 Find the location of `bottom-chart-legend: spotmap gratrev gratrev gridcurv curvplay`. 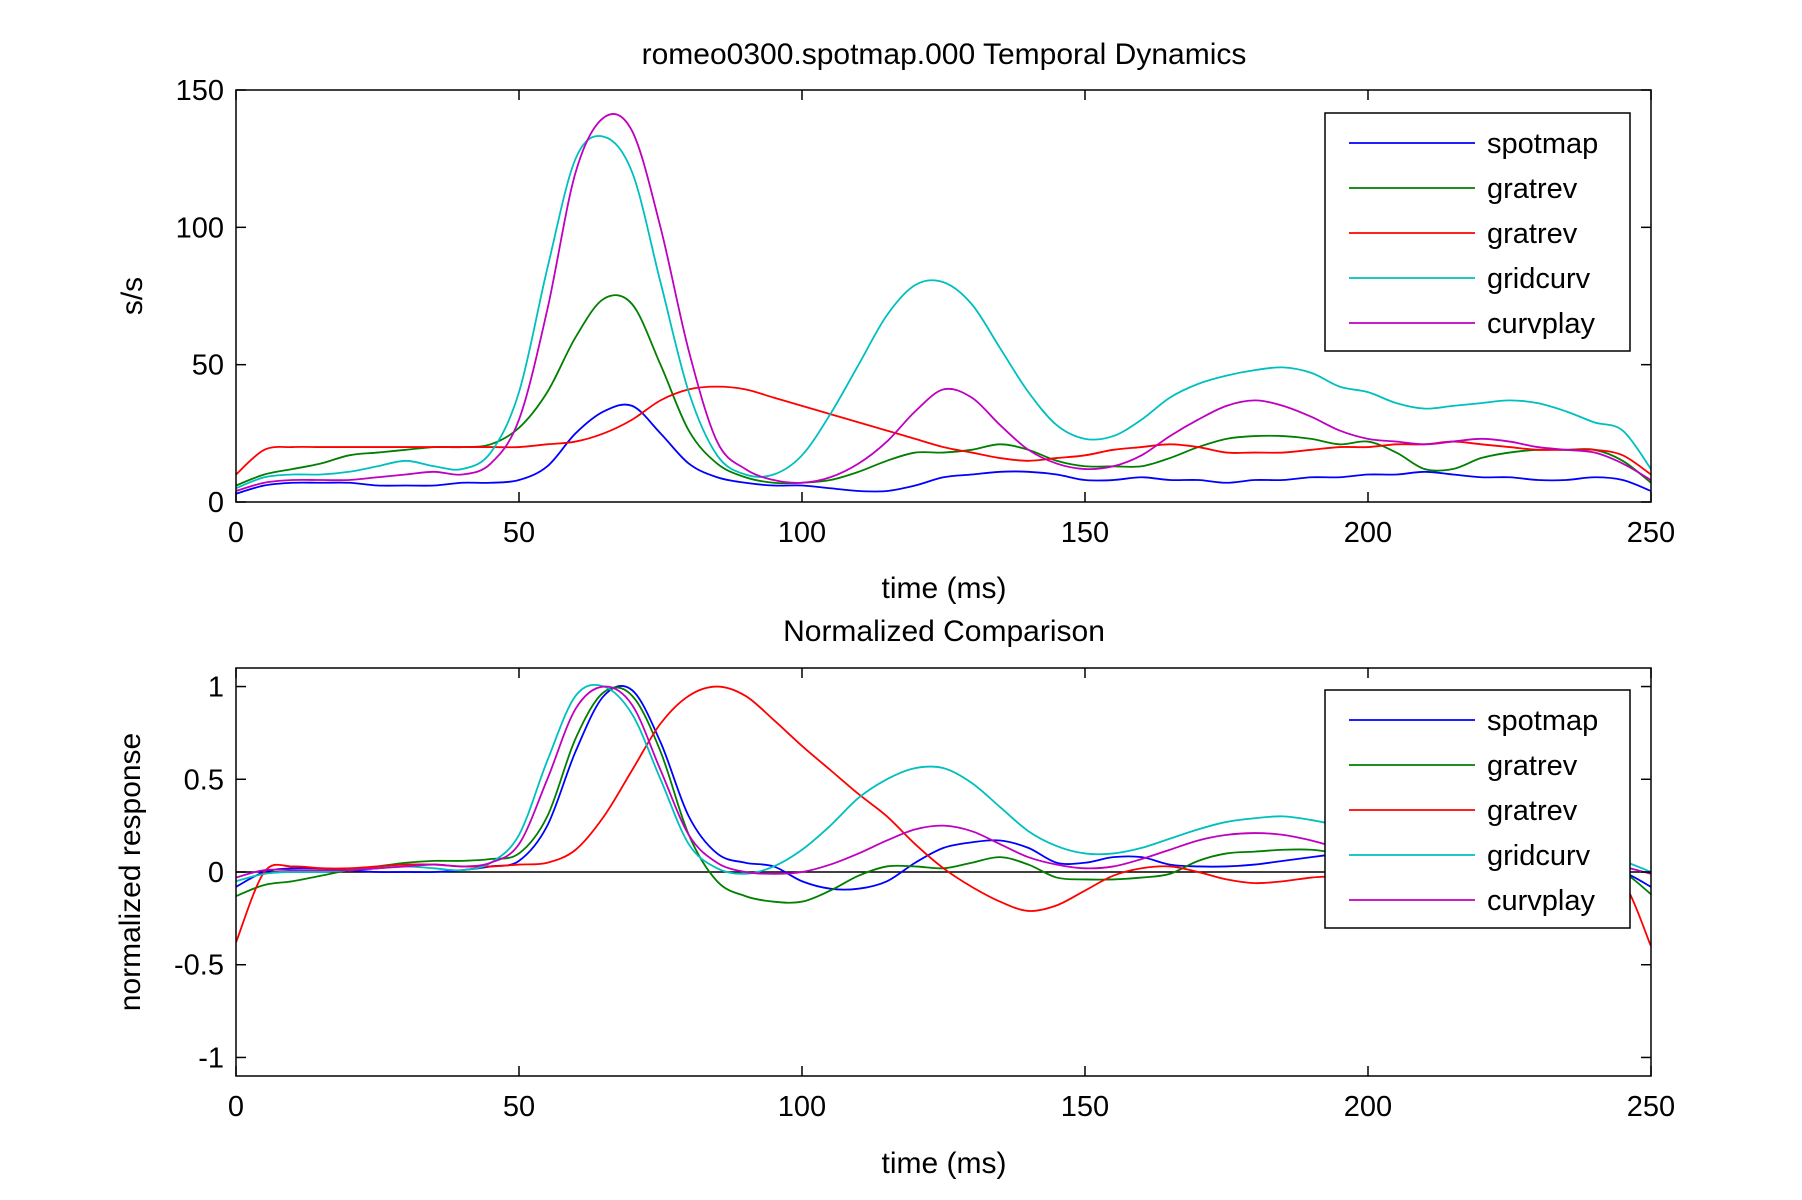

bottom-chart-legend: spotmap gratrev gratrev gridcurv curvplay is located at coordinates (1477, 809).